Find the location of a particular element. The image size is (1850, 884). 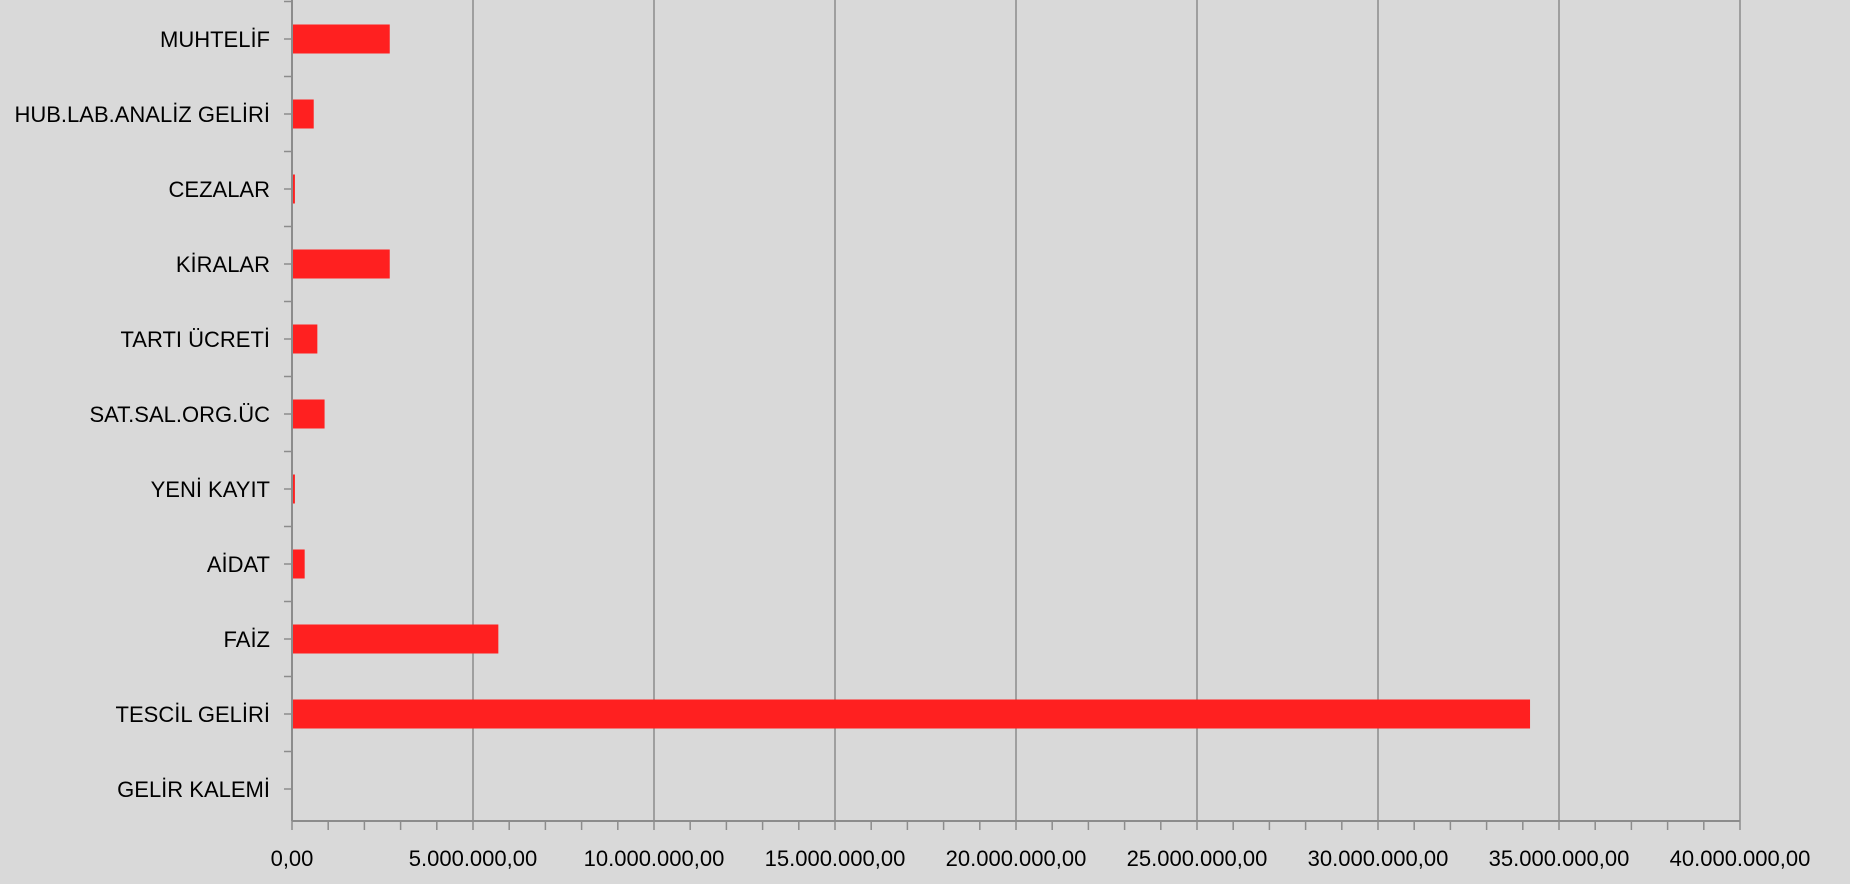

y-tick-label: TARTI ÜCRETİ is located at coordinates (195, 339).